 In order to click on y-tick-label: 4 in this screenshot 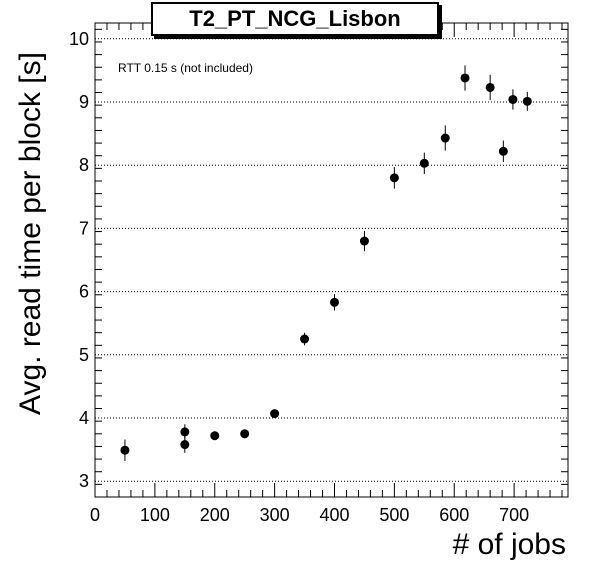, I will do `click(84, 418)`.